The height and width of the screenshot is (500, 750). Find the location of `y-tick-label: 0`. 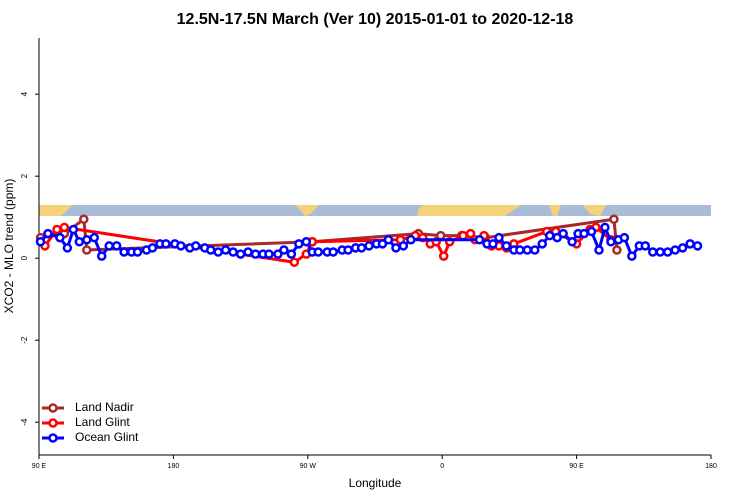

y-tick-label: 0 is located at coordinates (24, 257).